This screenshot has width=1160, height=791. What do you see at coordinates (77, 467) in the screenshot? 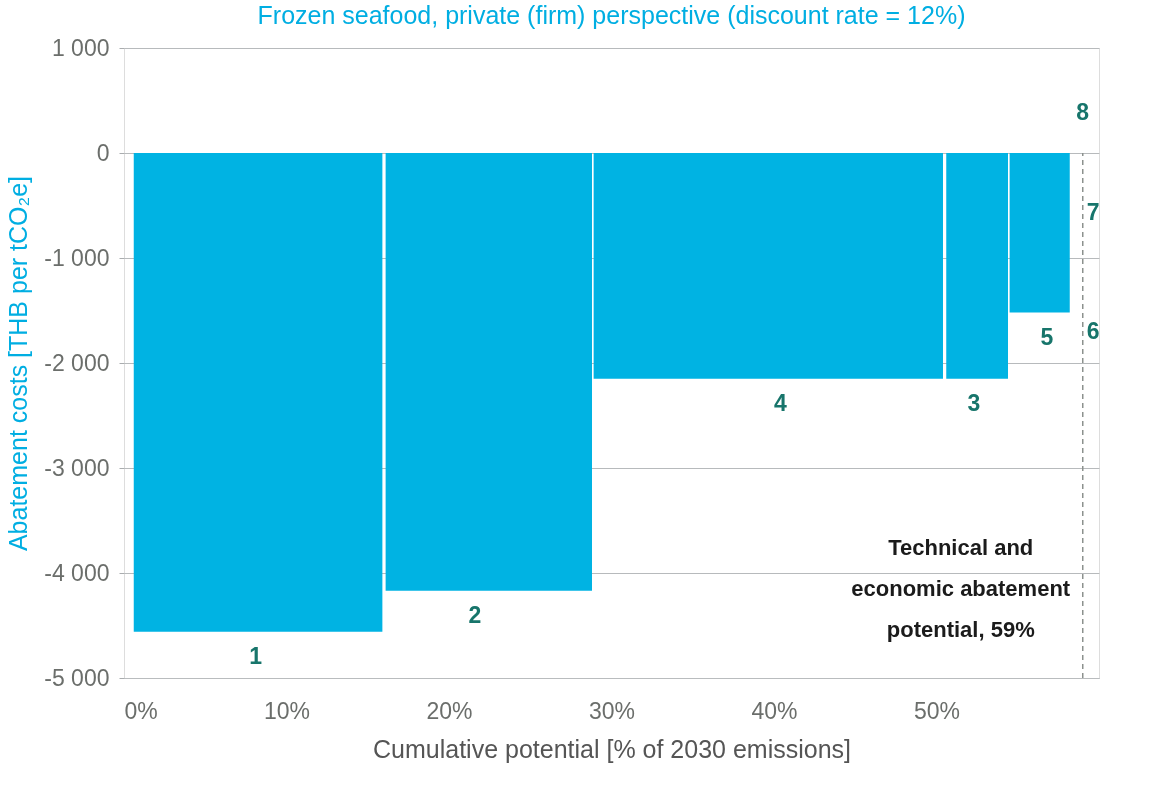
I see `y-tick-label: -3 000` at bounding box center [77, 467].